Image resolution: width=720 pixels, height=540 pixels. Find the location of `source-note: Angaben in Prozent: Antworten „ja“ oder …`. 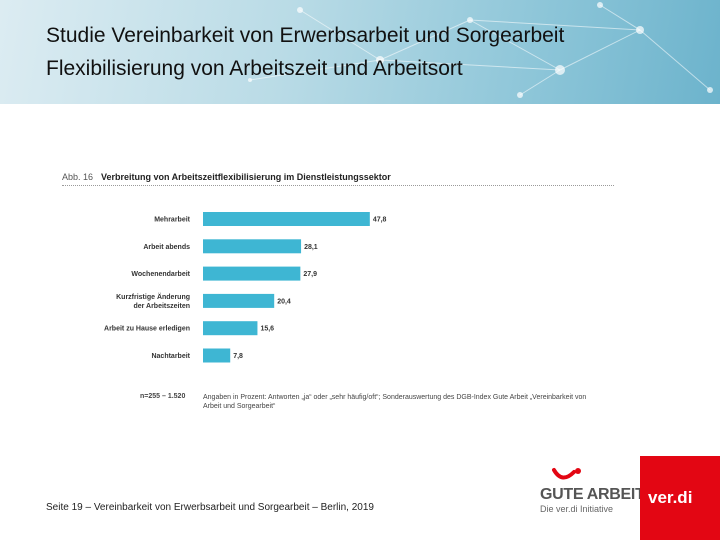

source-note: Angaben in Prozent: Antworten „ja“ oder … is located at coordinates (395, 402).